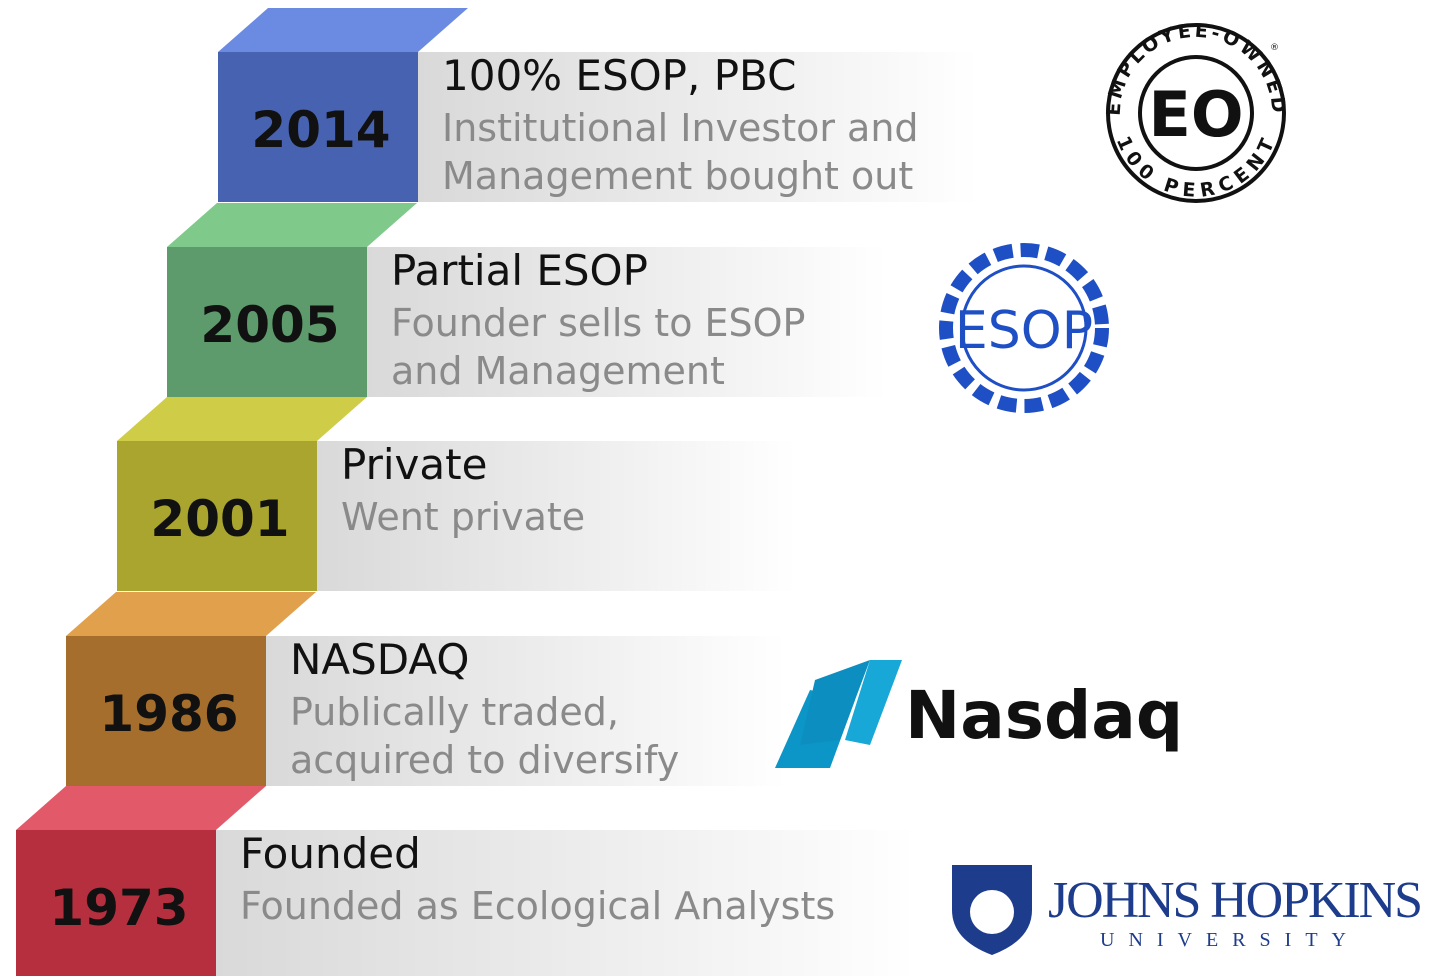  I want to click on logo-seal, so click(992, 912).